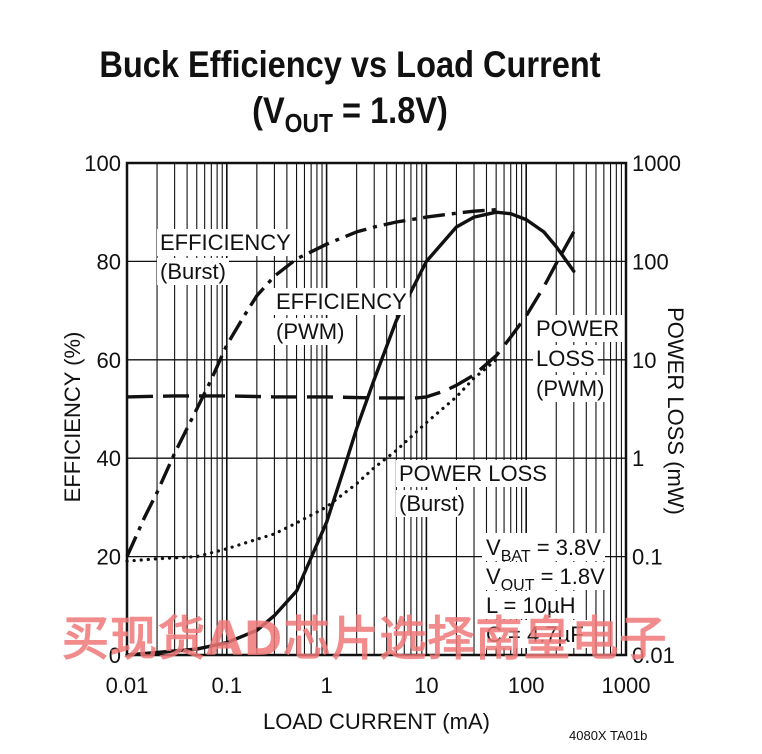 The width and height of the screenshot is (762, 754). I want to click on annotation-pl-burst-2: (Burst), so click(432, 503).